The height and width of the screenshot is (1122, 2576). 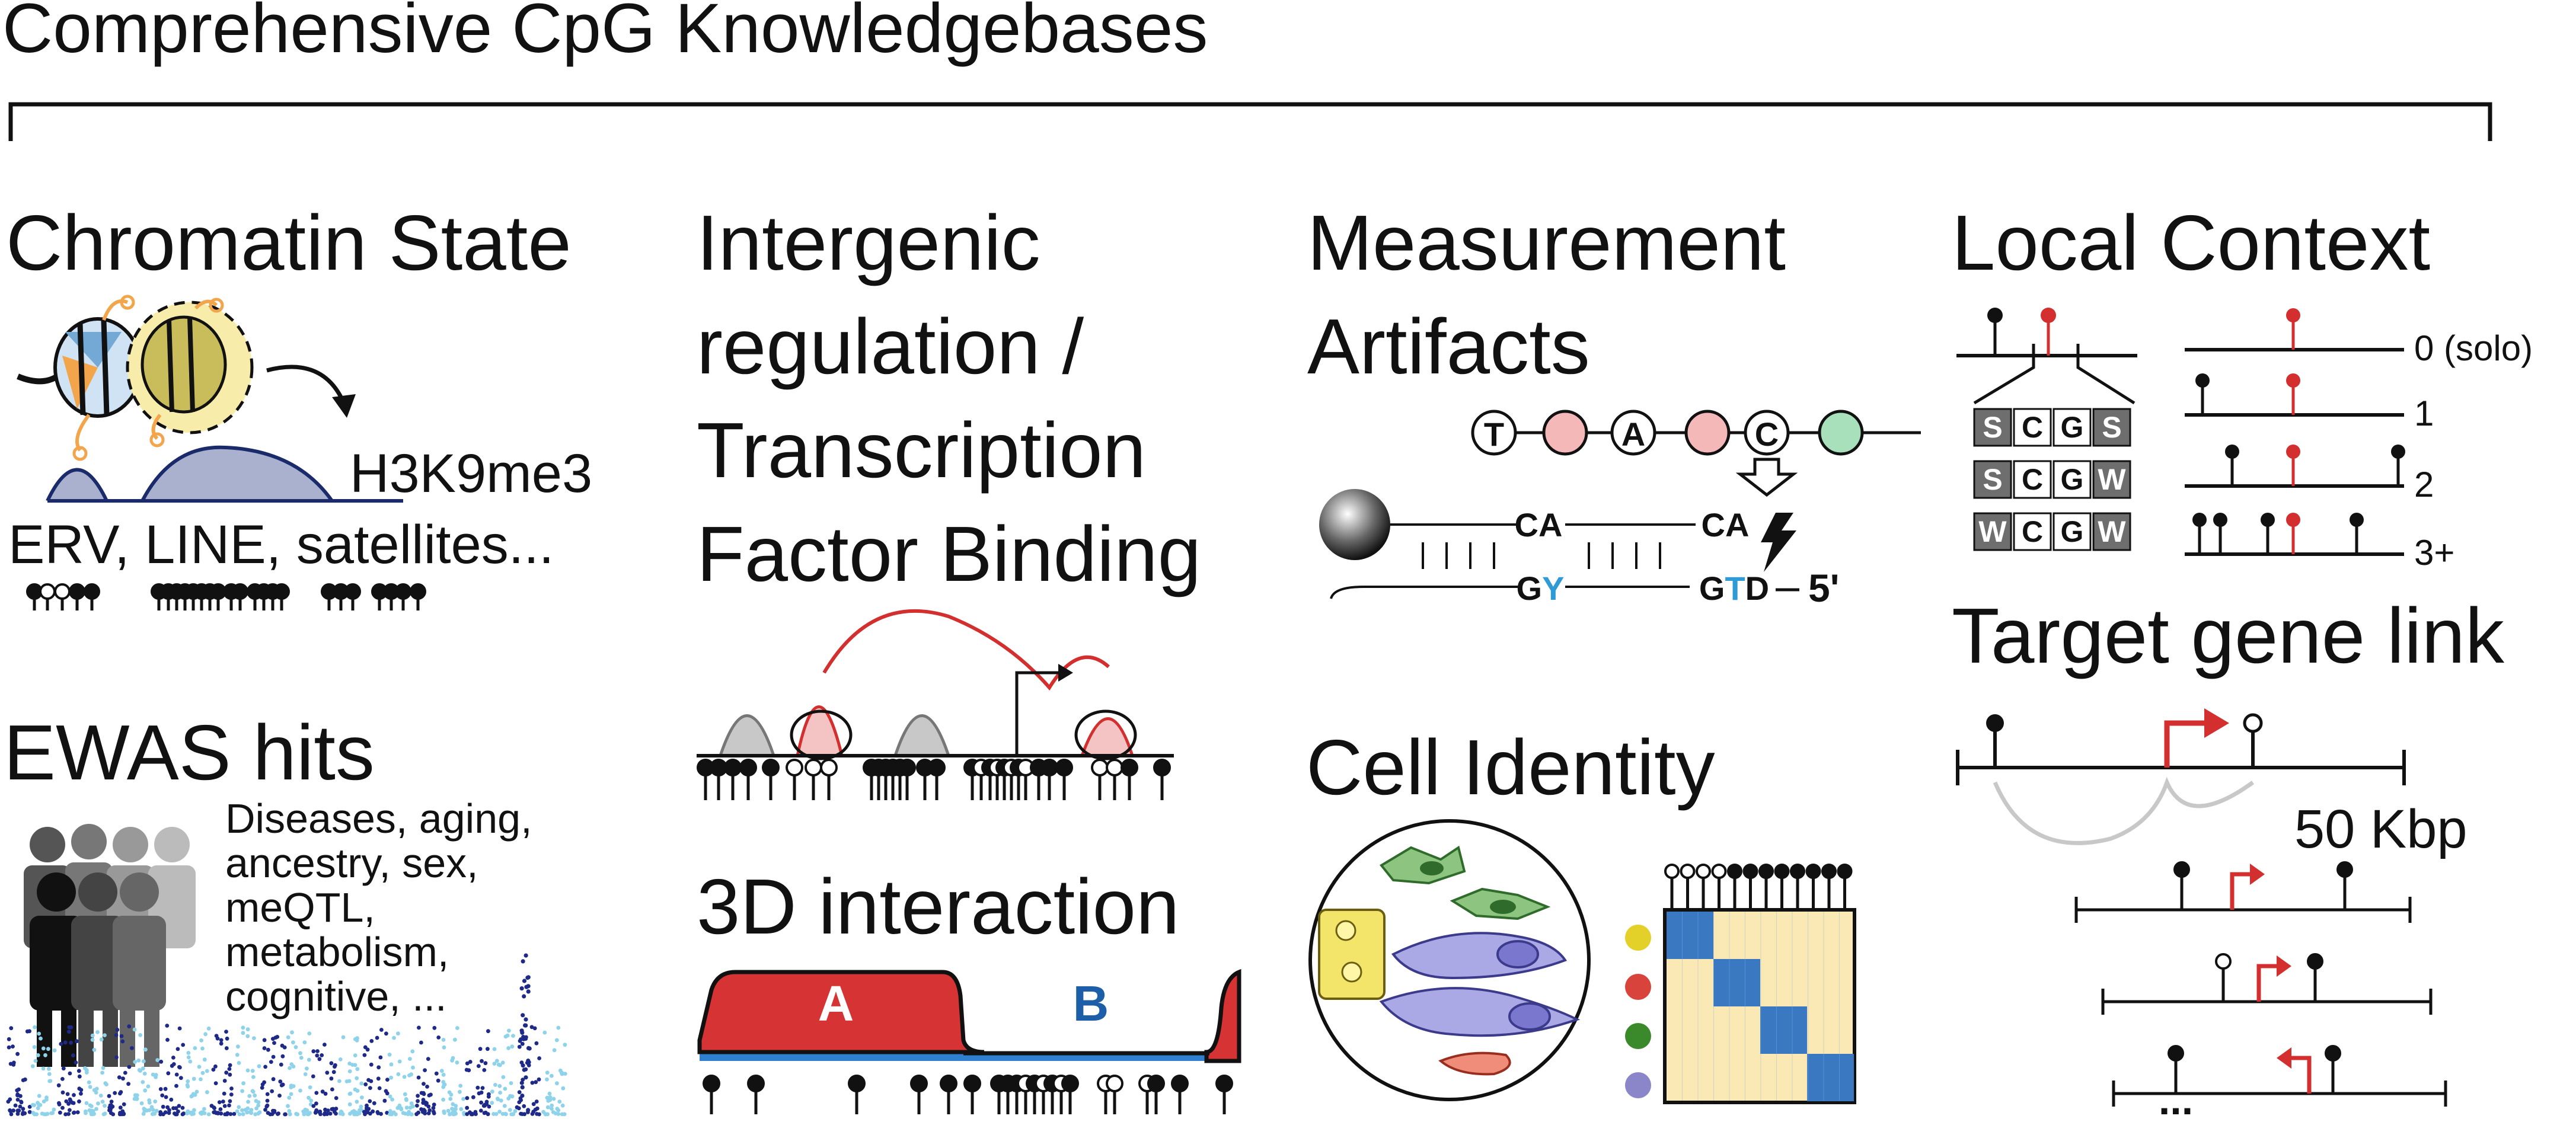 I want to click on top-strand-ca-2: CA, so click(x=1726, y=525).